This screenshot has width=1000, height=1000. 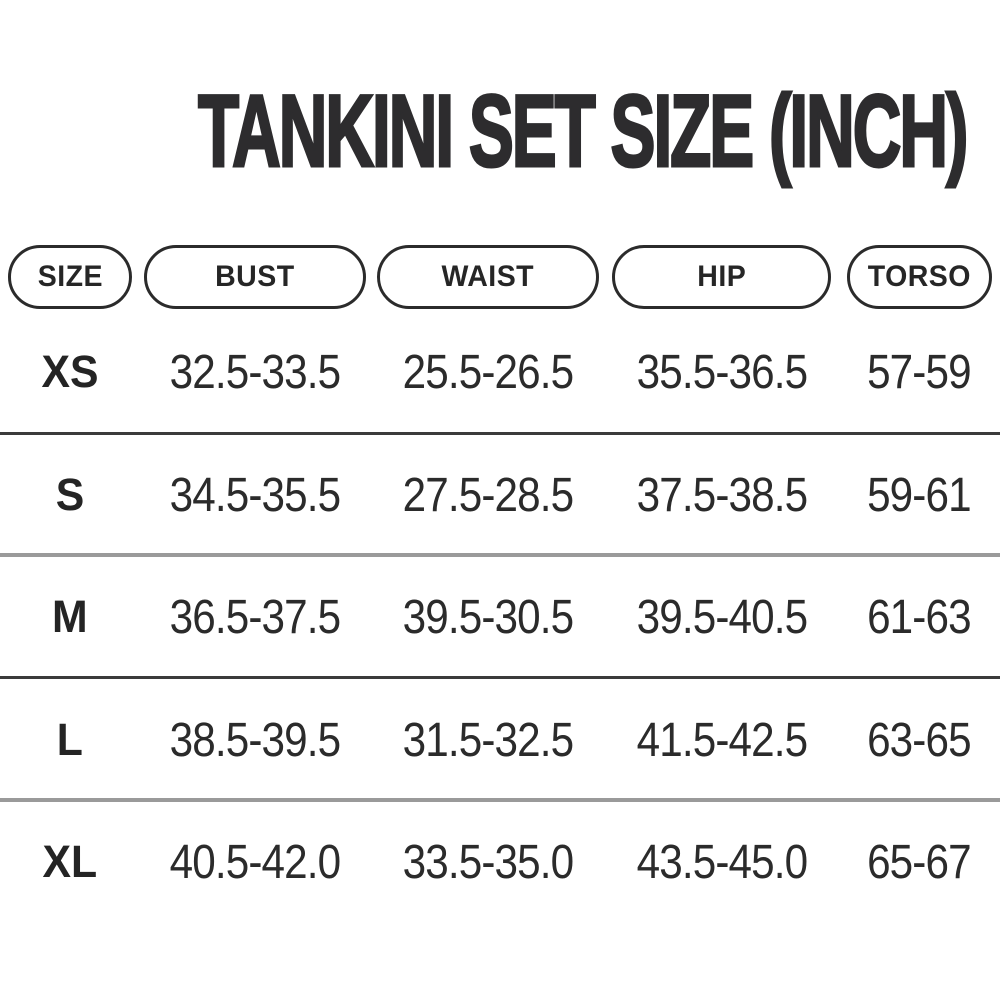 I want to click on column-header-size-label: SIZE, so click(x=70, y=276).